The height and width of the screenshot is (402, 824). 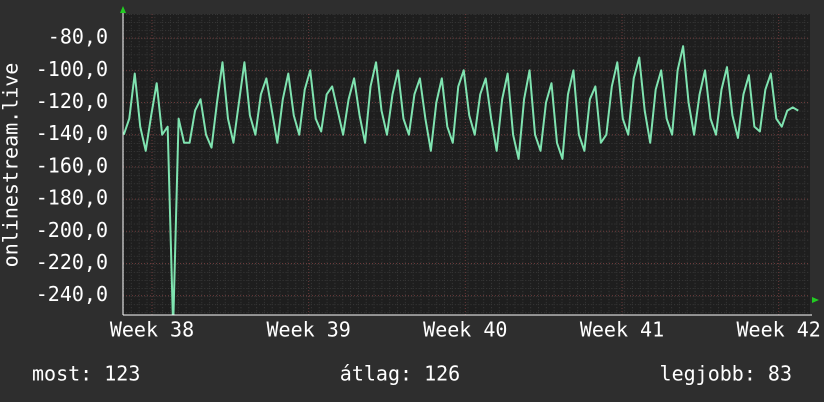 What do you see at coordinates (72, 133) in the screenshot?
I see `y-tick-label: -140,0` at bounding box center [72, 133].